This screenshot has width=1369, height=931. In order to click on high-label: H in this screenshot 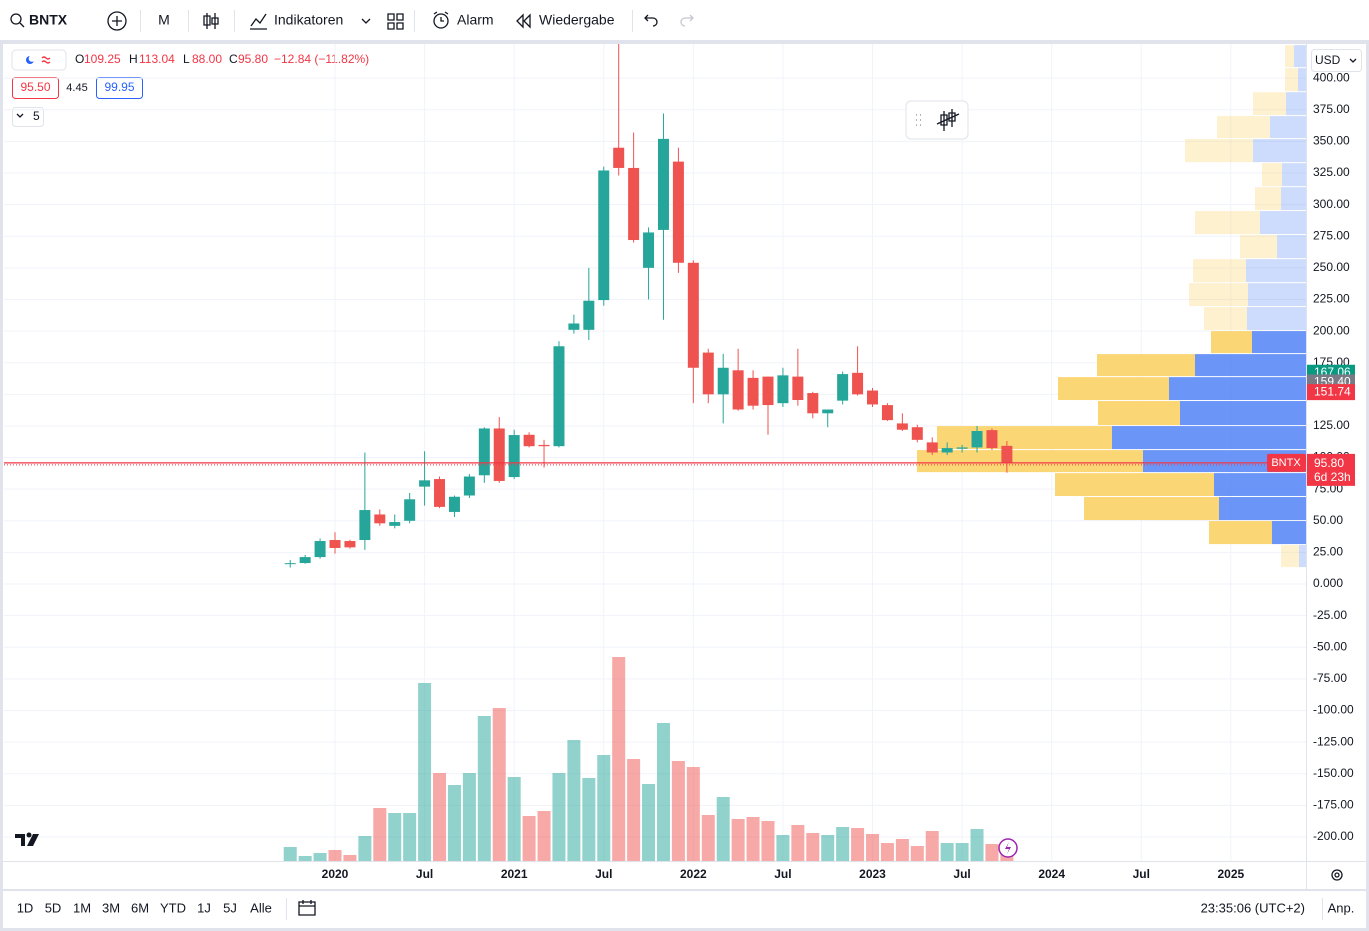, I will do `click(133, 59)`.